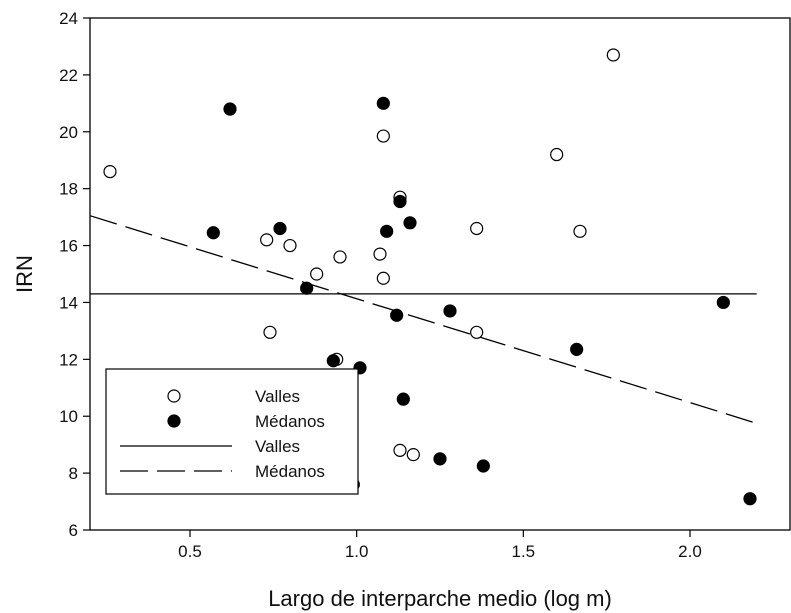  What do you see at coordinates (68, 416) in the screenshot?
I see `y-tick-label: 10` at bounding box center [68, 416].